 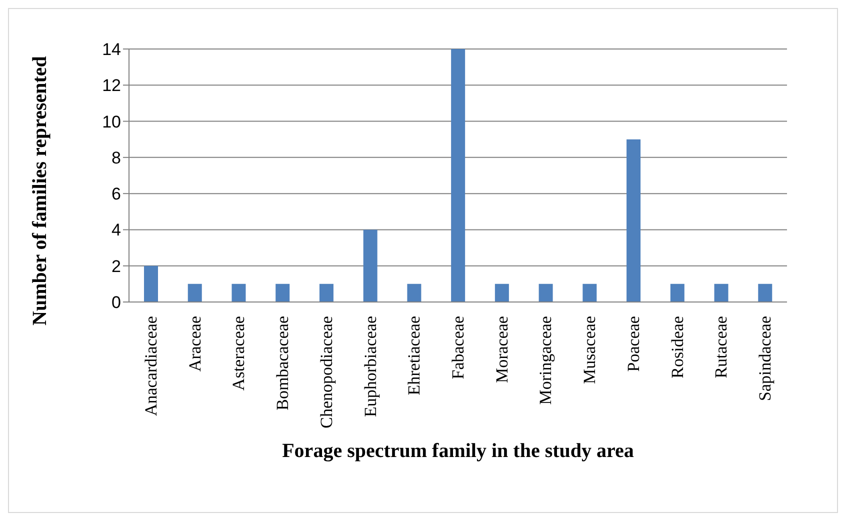 I want to click on x-tick-label: Ehretiaceae, so click(x=414, y=356).